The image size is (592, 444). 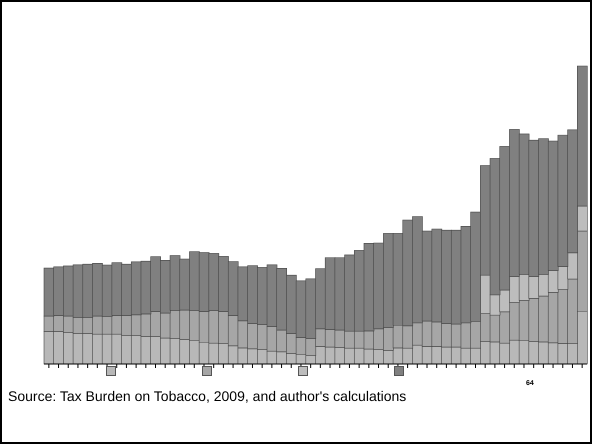 I want to click on source-note: Source: Tax Burden on Tobacco, 2009, and author's calculations, so click(x=207, y=396).